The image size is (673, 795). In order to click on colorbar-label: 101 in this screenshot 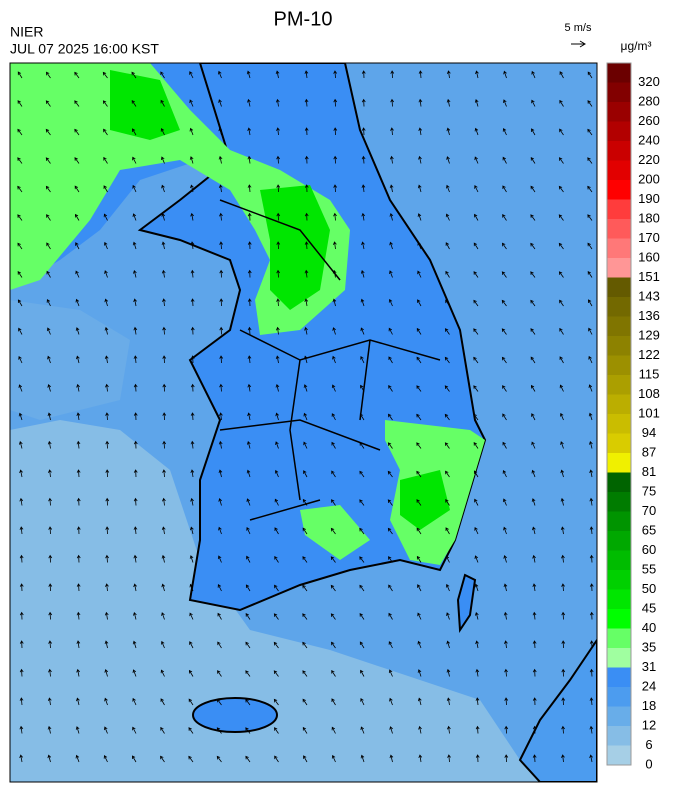, I will do `click(649, 412)`.